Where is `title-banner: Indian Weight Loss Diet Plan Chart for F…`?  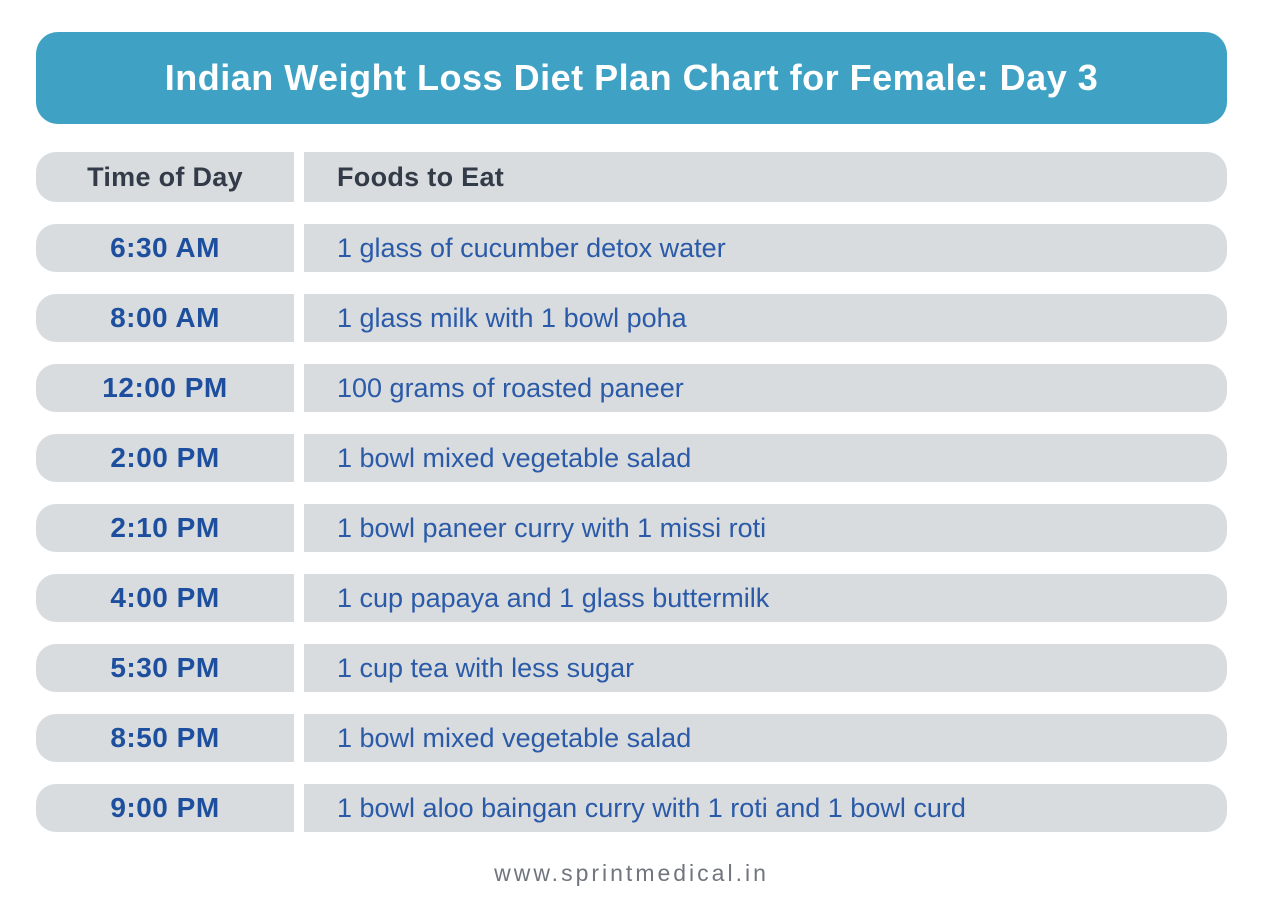 title-banner: Indian Weight Loss Diet Plan Chart for F… is located at coordinates (631, 78).